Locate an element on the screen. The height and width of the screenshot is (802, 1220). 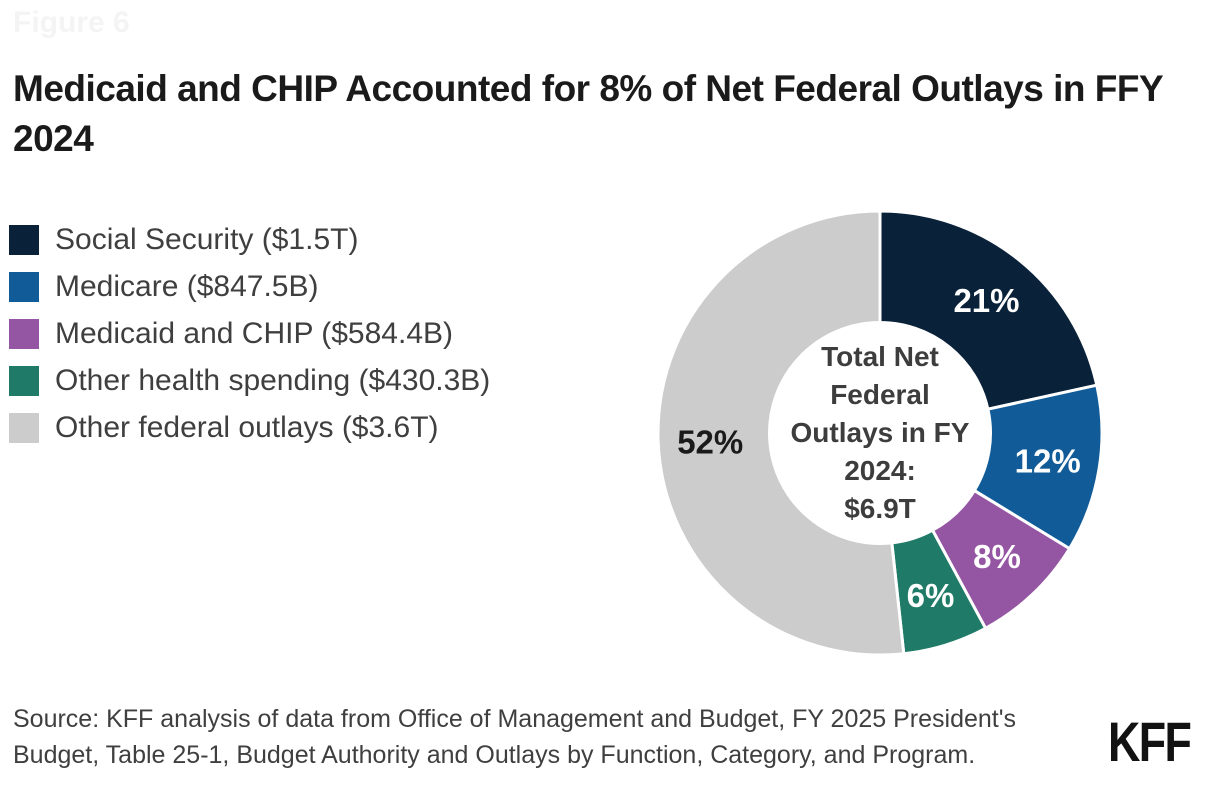
slice-percent-label-social-security: 21% is located at coordinates (986, 300).